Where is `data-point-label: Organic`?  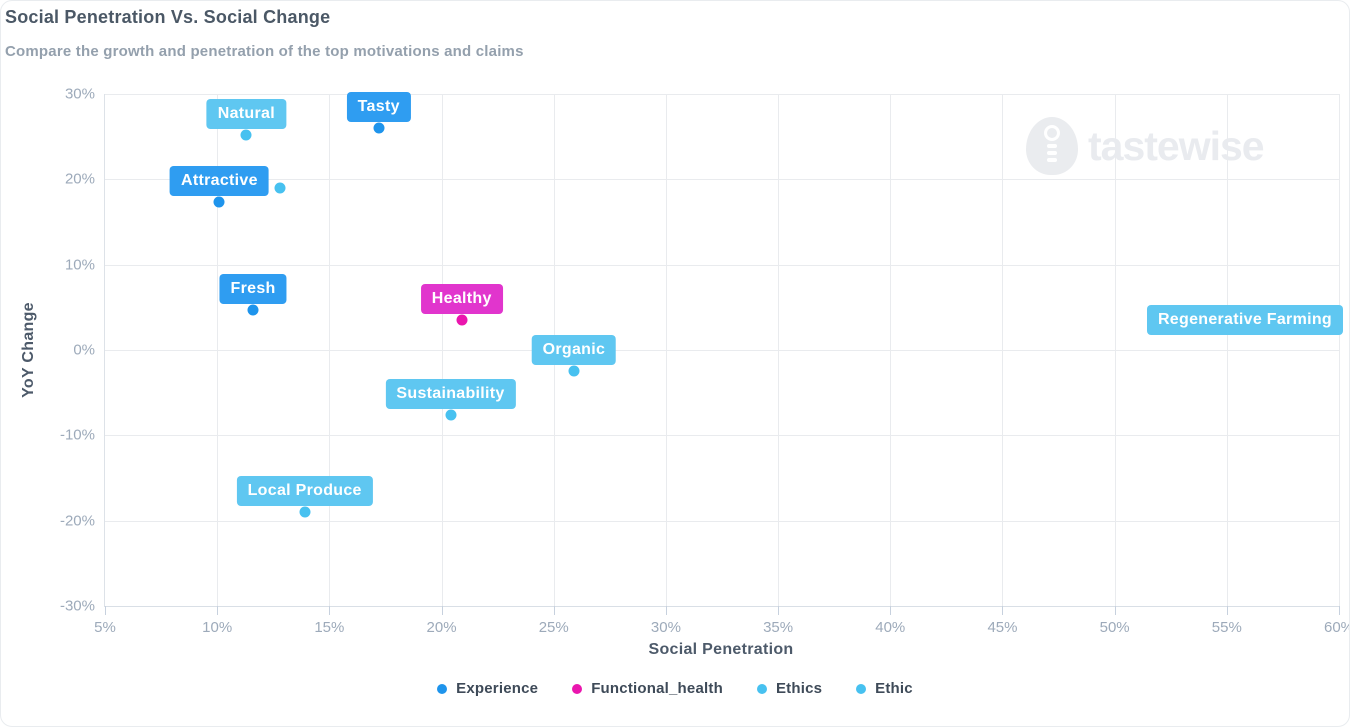 data-point-label: Organic is located at coordinates (574, 350).